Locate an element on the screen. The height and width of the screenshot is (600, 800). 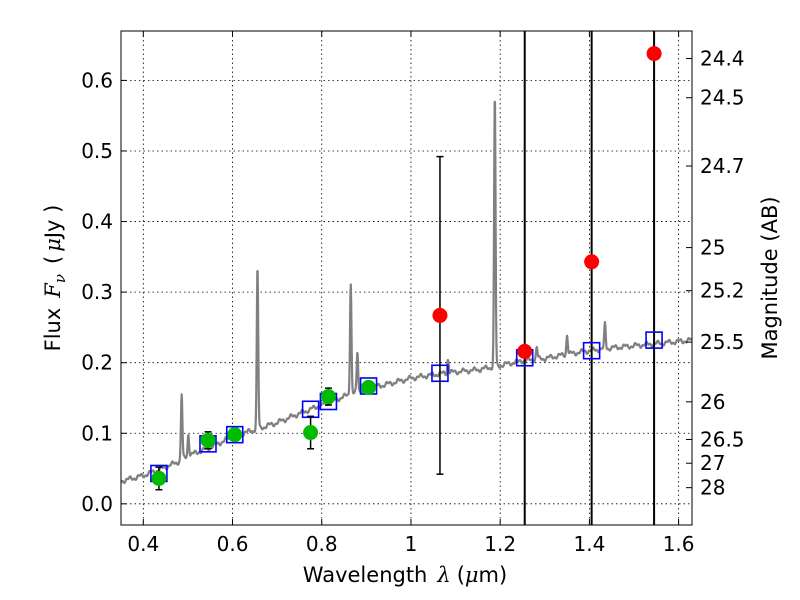
vertical-lines-layer is located at coordinates (589, 278).